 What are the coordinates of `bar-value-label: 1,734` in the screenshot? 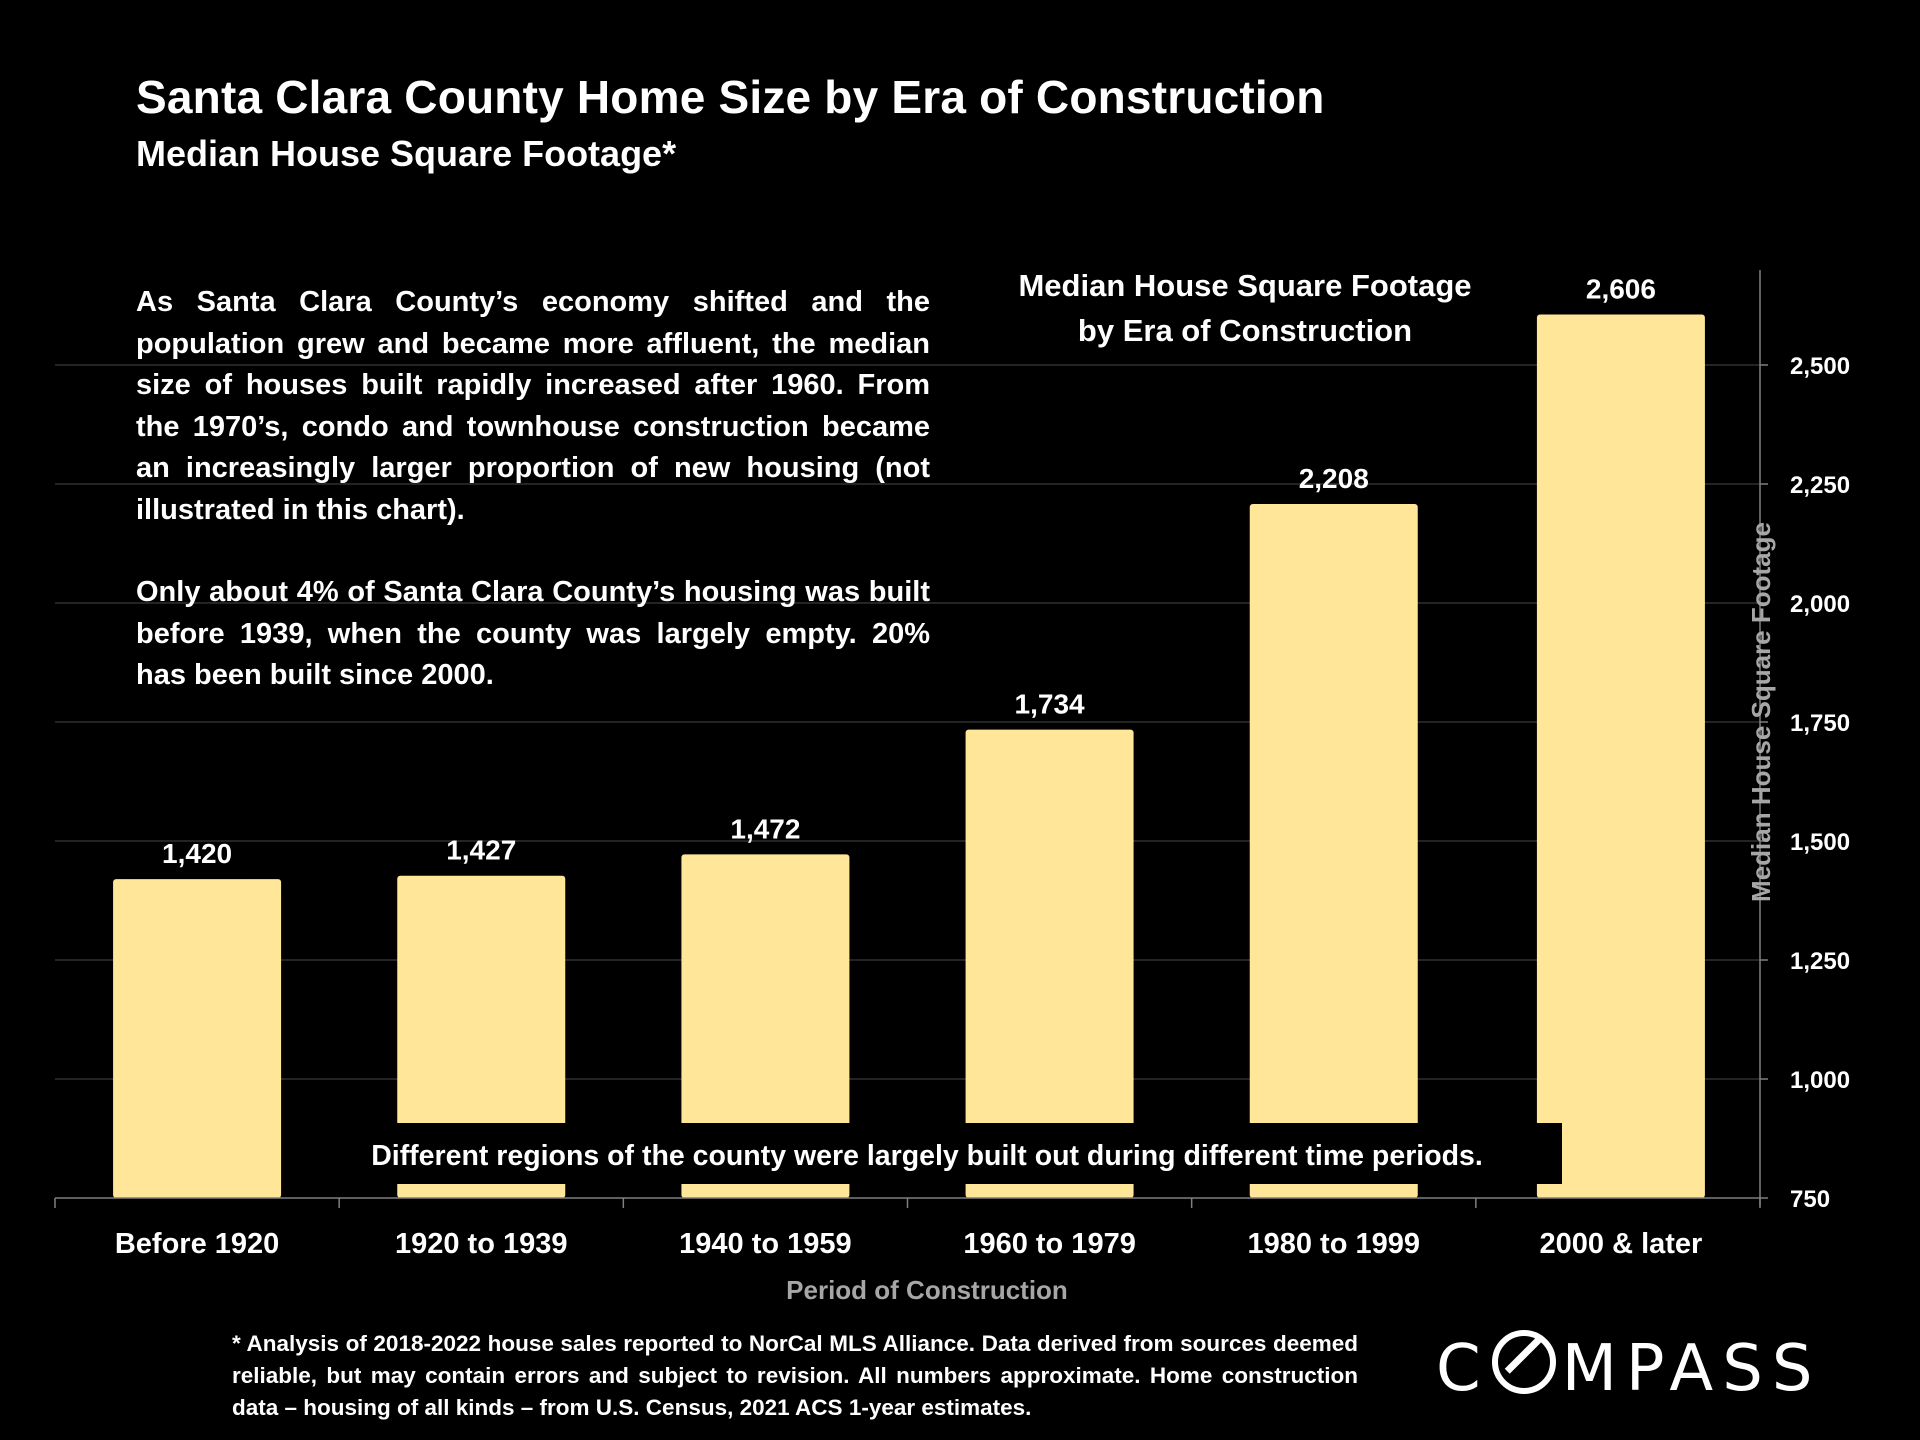 It's located at (1050, 704).